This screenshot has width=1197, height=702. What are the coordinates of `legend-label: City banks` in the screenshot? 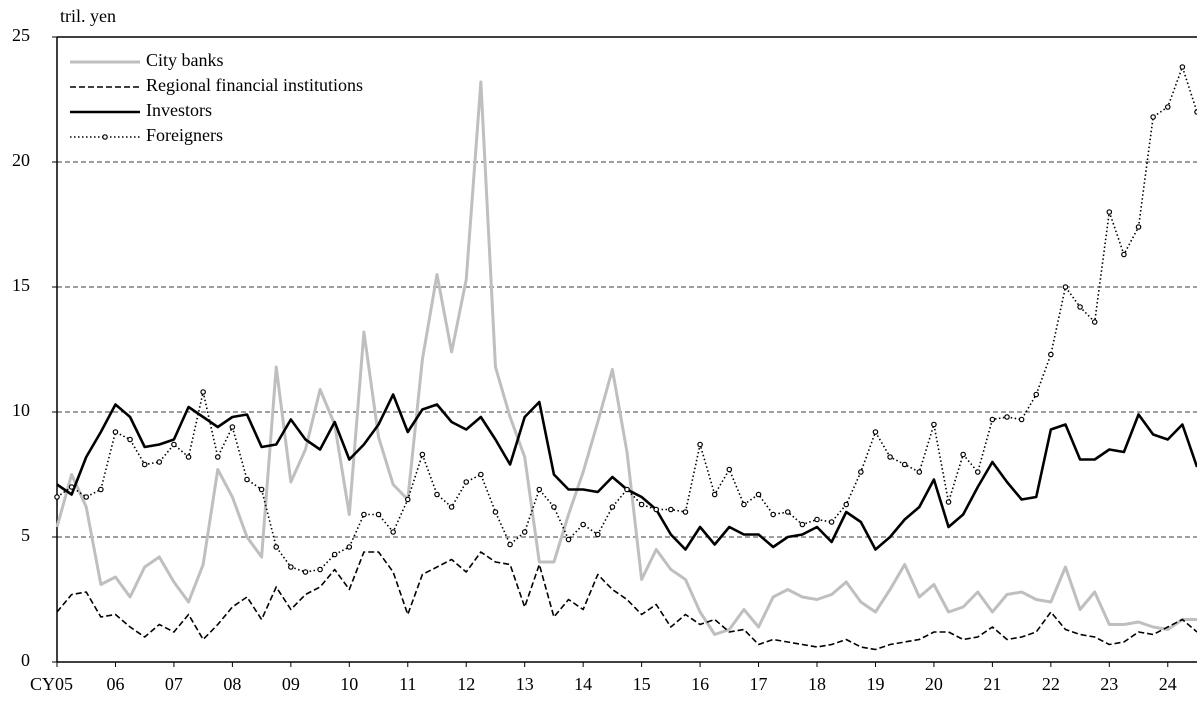 It's located at (185, 60).